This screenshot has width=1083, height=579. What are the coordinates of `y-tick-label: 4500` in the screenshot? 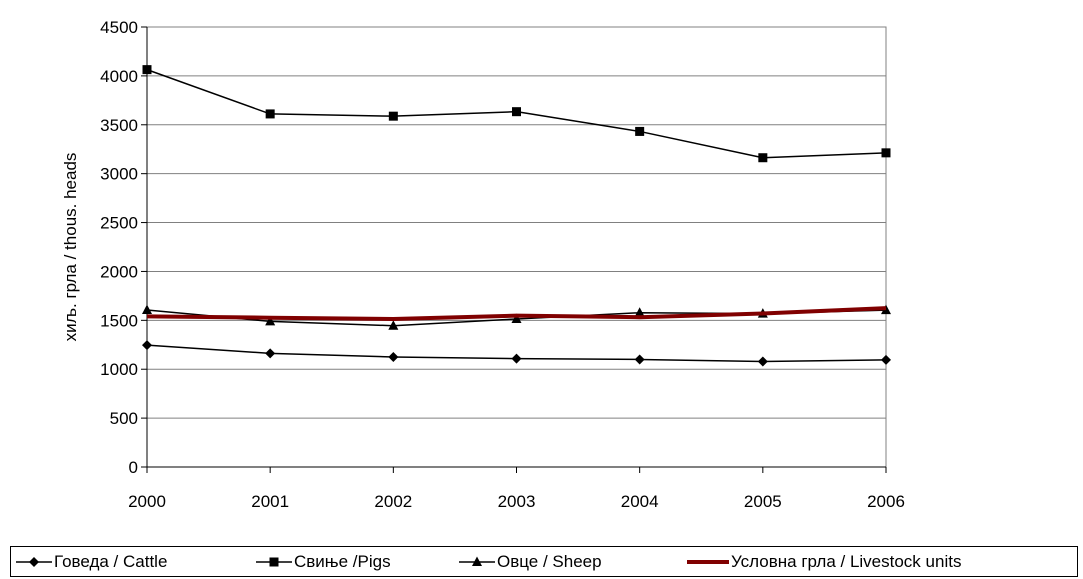 It's located at (119, 27).